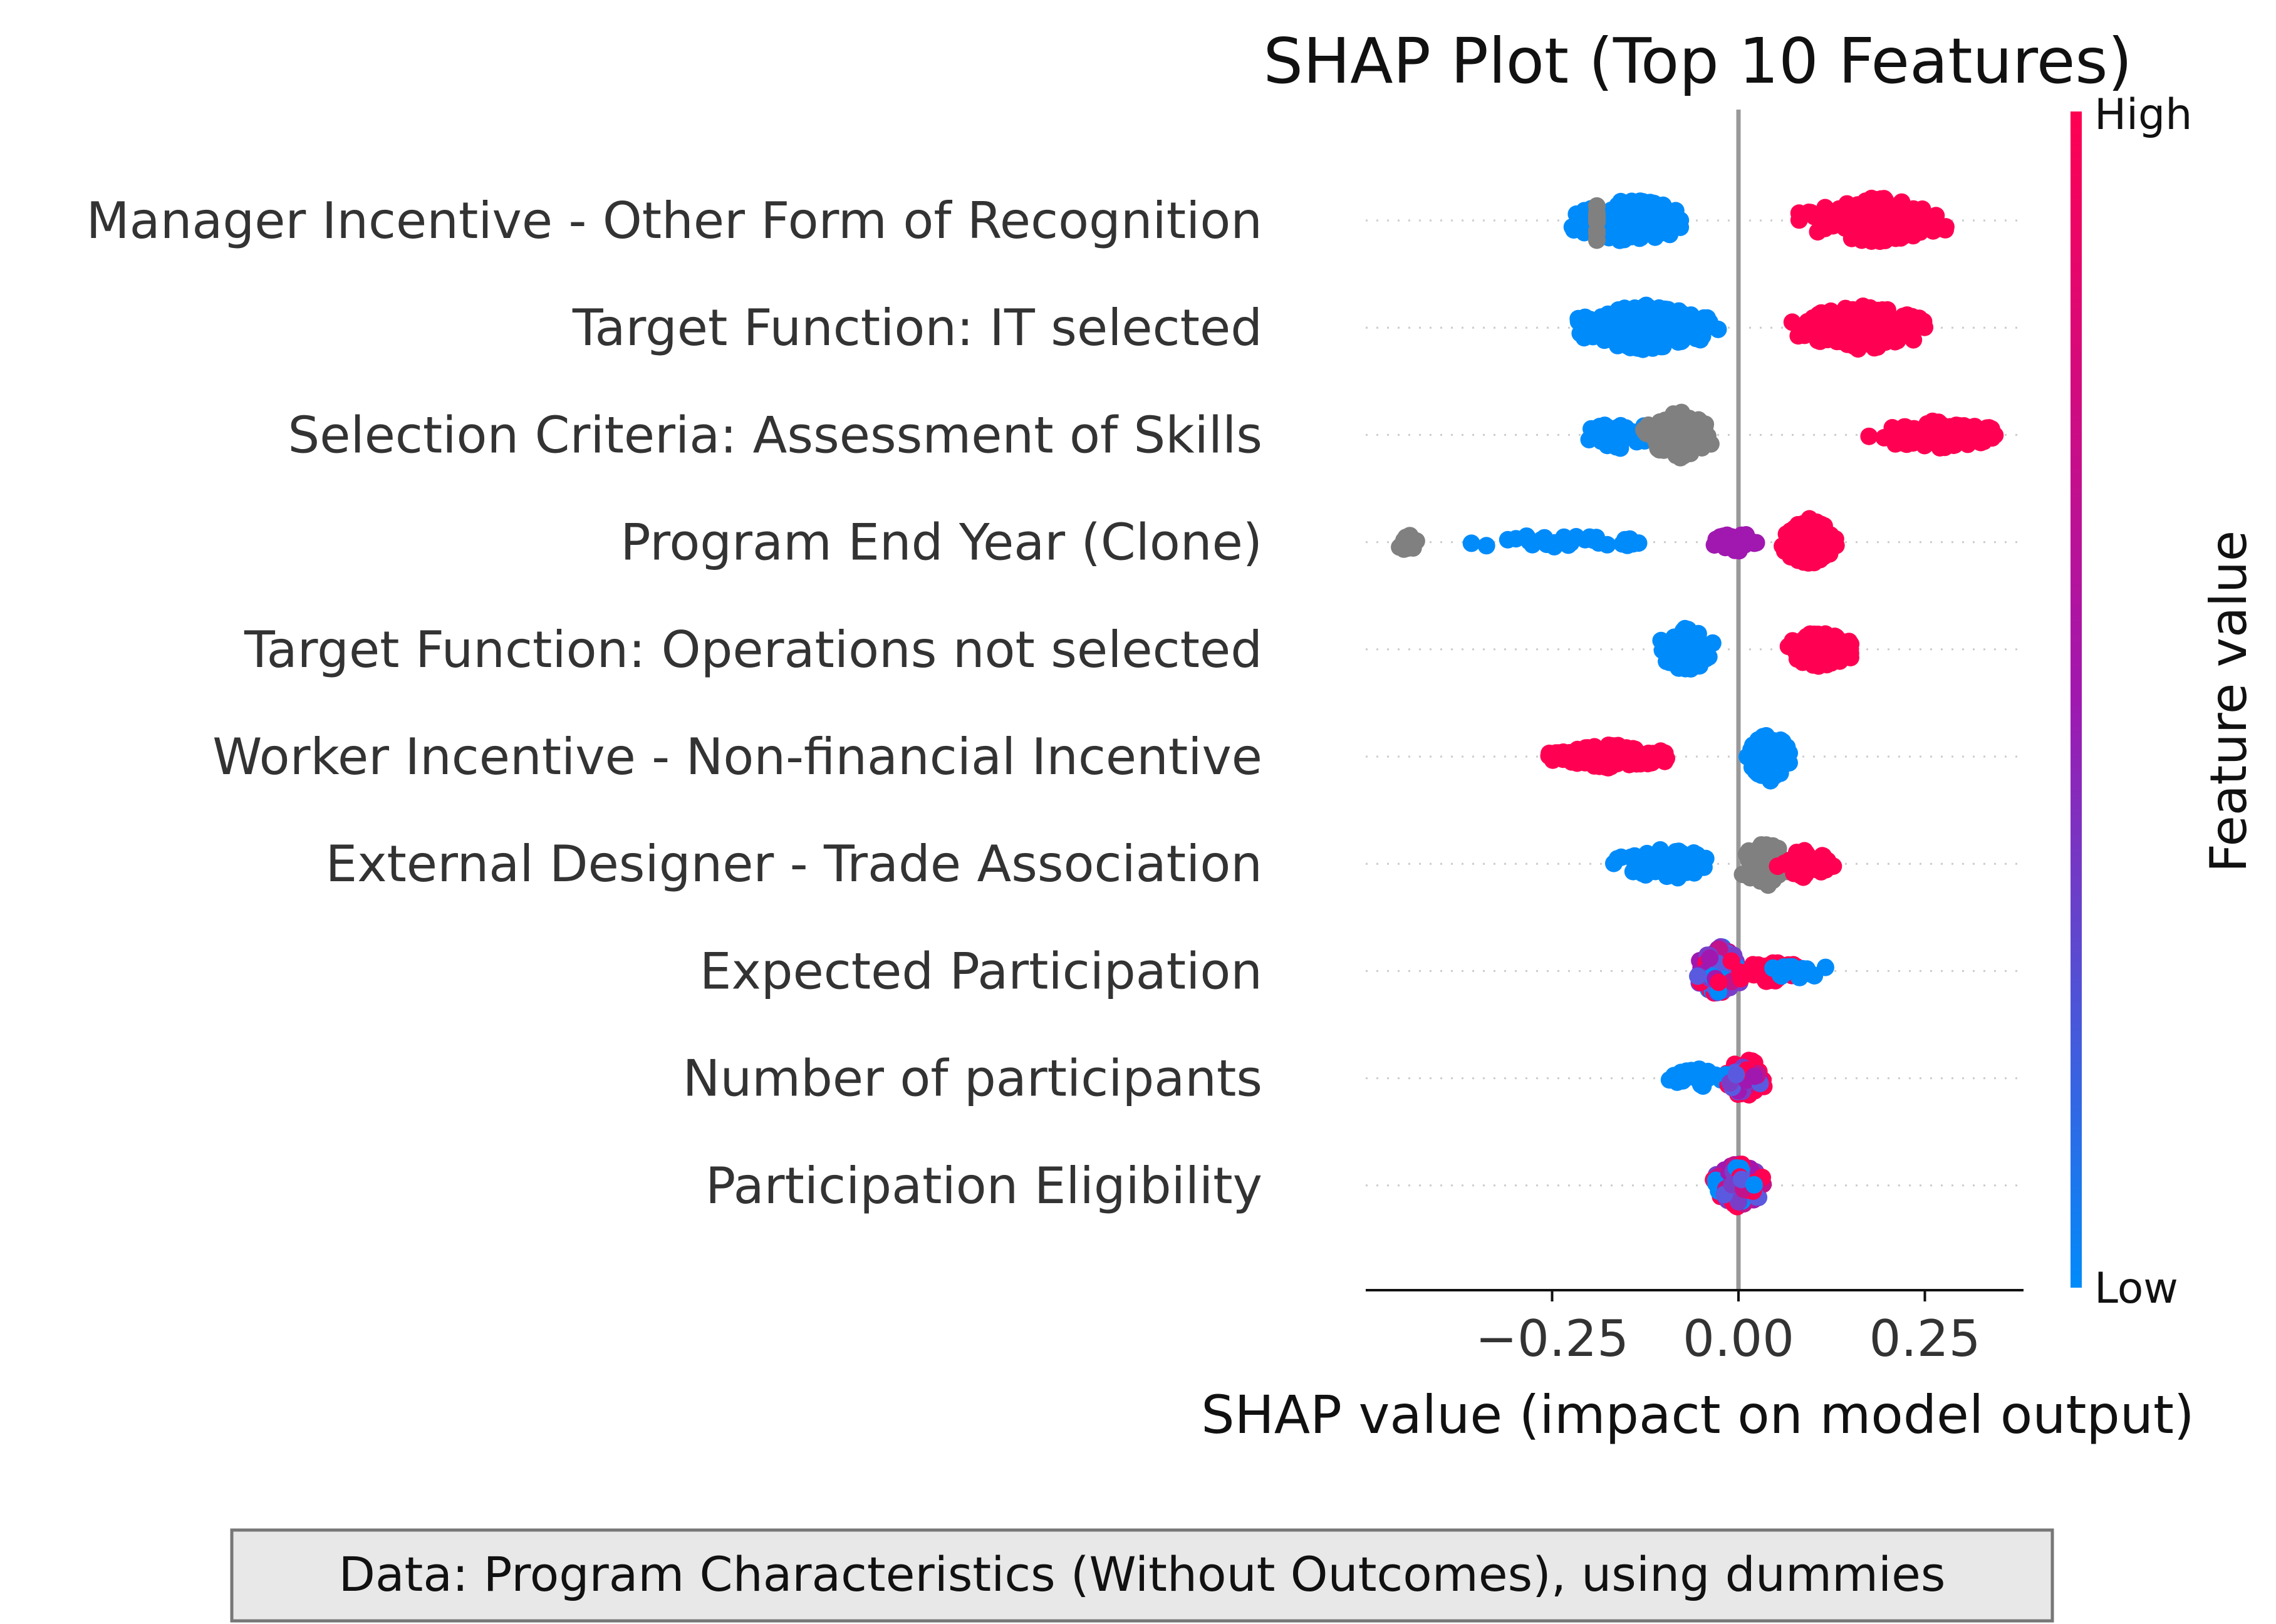 Image resolution: width=2276 pixels, height=1624 pixels. Describe the element at coordinates (1552, 1339) in the screenshot. I see `x-tick-label: −0.25` at that location.